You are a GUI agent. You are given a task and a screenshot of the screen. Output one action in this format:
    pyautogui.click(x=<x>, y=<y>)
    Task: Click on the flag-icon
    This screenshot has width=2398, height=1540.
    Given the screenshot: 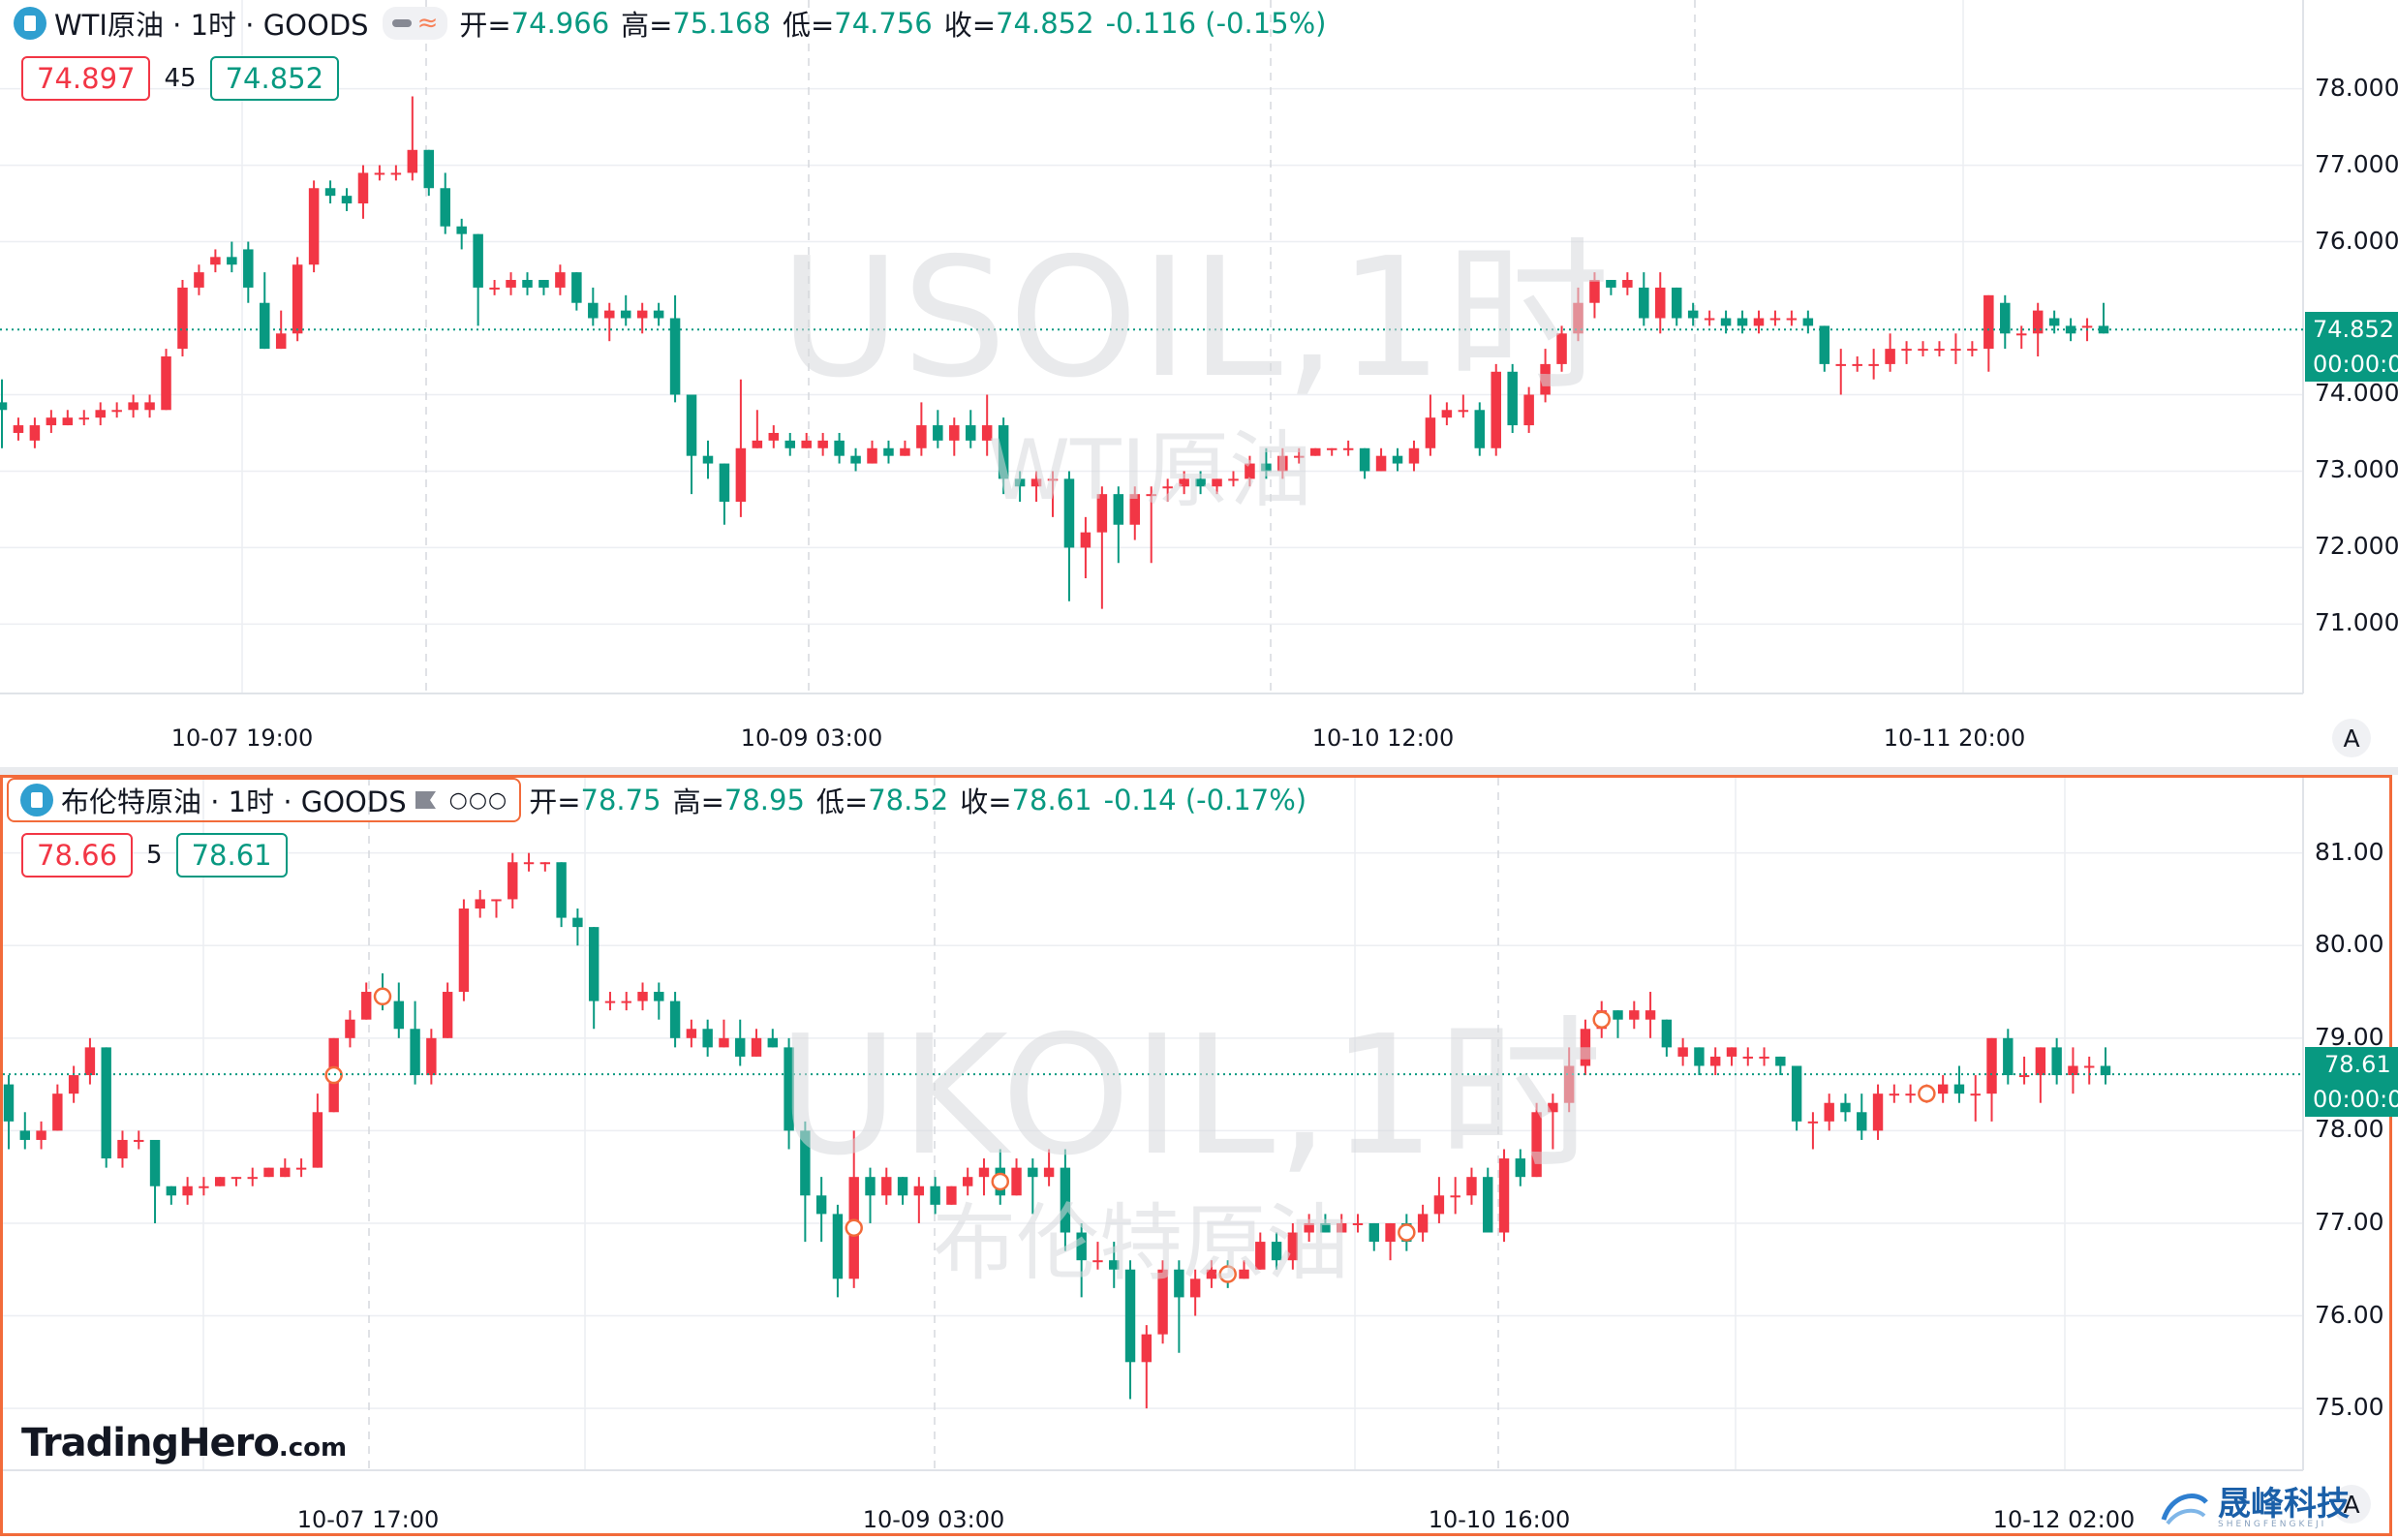 What is the action you would take?
    pyautogui.click(x=426, y=800)
    